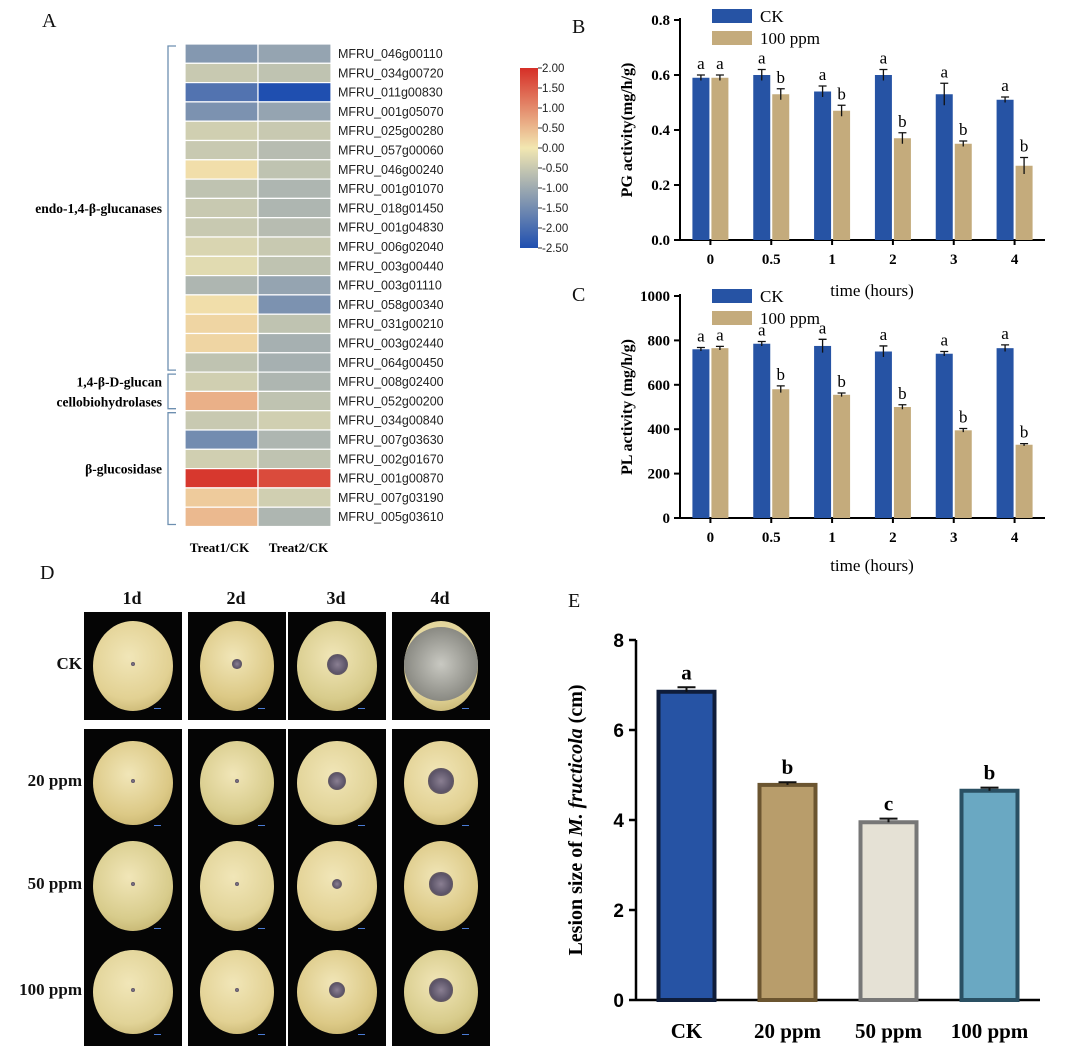 This screenshot has width=1080, height=1060. Describe the element at coordinates (553, 109) in the screenshot. I see `colorbar-tick-label: 1.00` at that location.